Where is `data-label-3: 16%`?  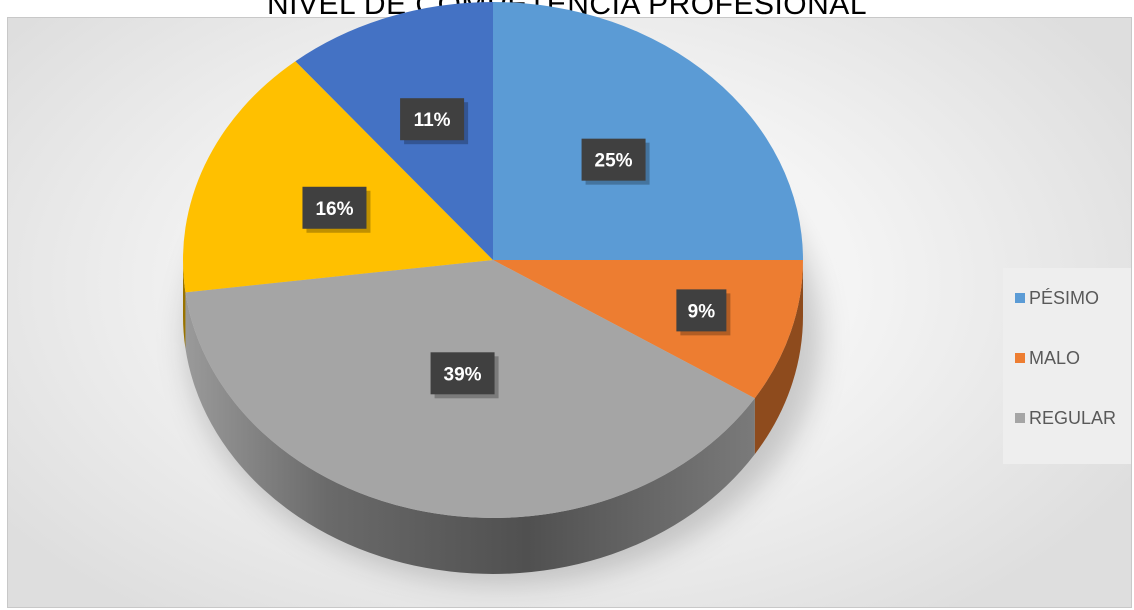 data-label-3: 16% is located at coordinates (336, 209).